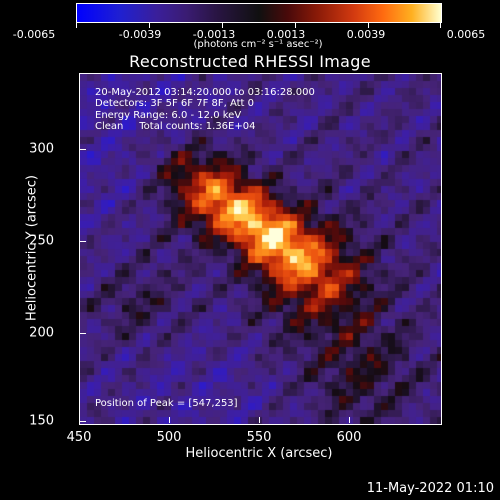 The width and height of the screenshot is (500, 500). I want to click on plot-timestamp: 11-May-2022 01:10, so click(430, 488).